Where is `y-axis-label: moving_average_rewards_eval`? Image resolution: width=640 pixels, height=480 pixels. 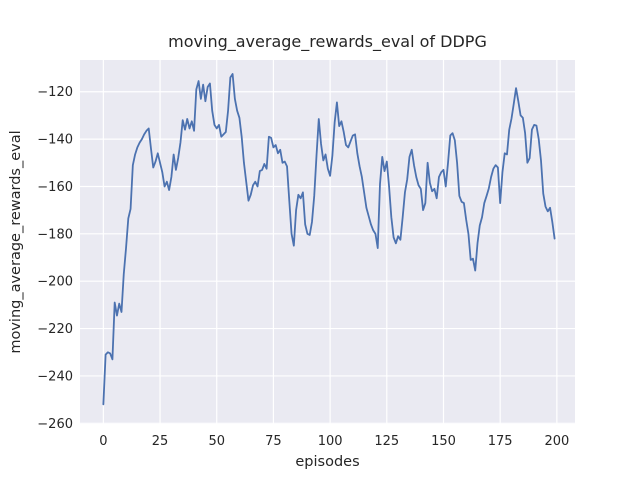
y-axis-label: moving_average_rewards_eval is located at coordinates (16, 241).